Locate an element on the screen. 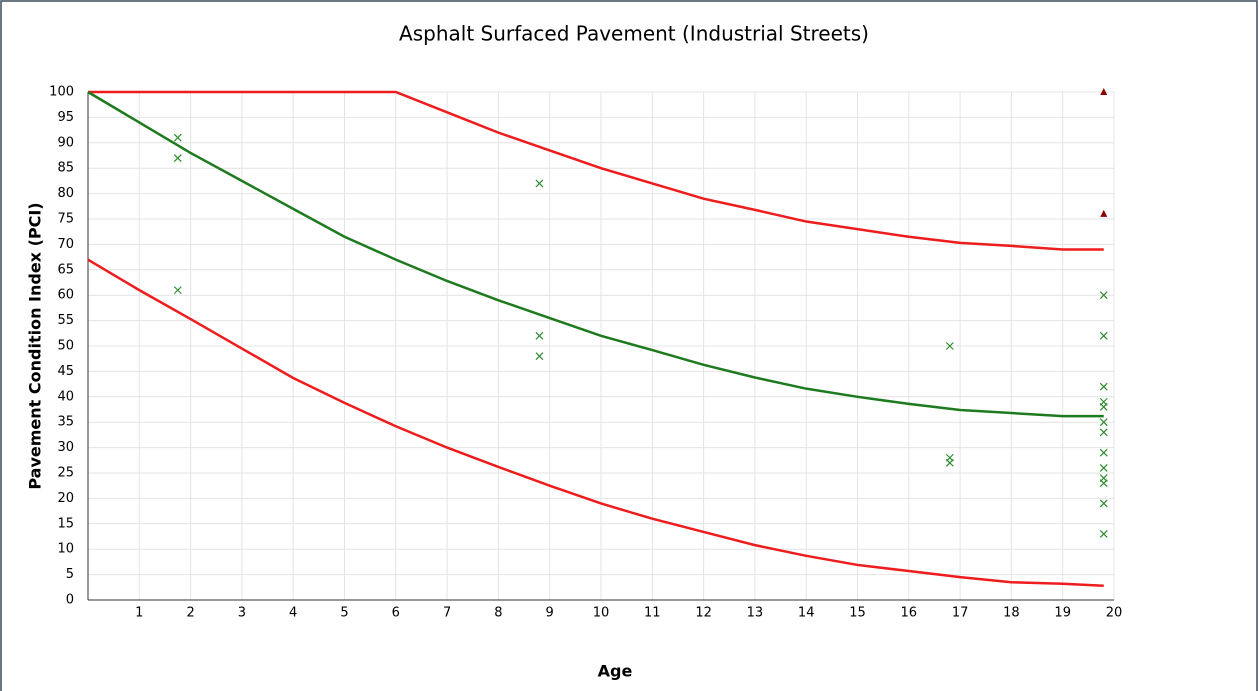  x-tick-label: 5 is located at coordinates (344, 613).